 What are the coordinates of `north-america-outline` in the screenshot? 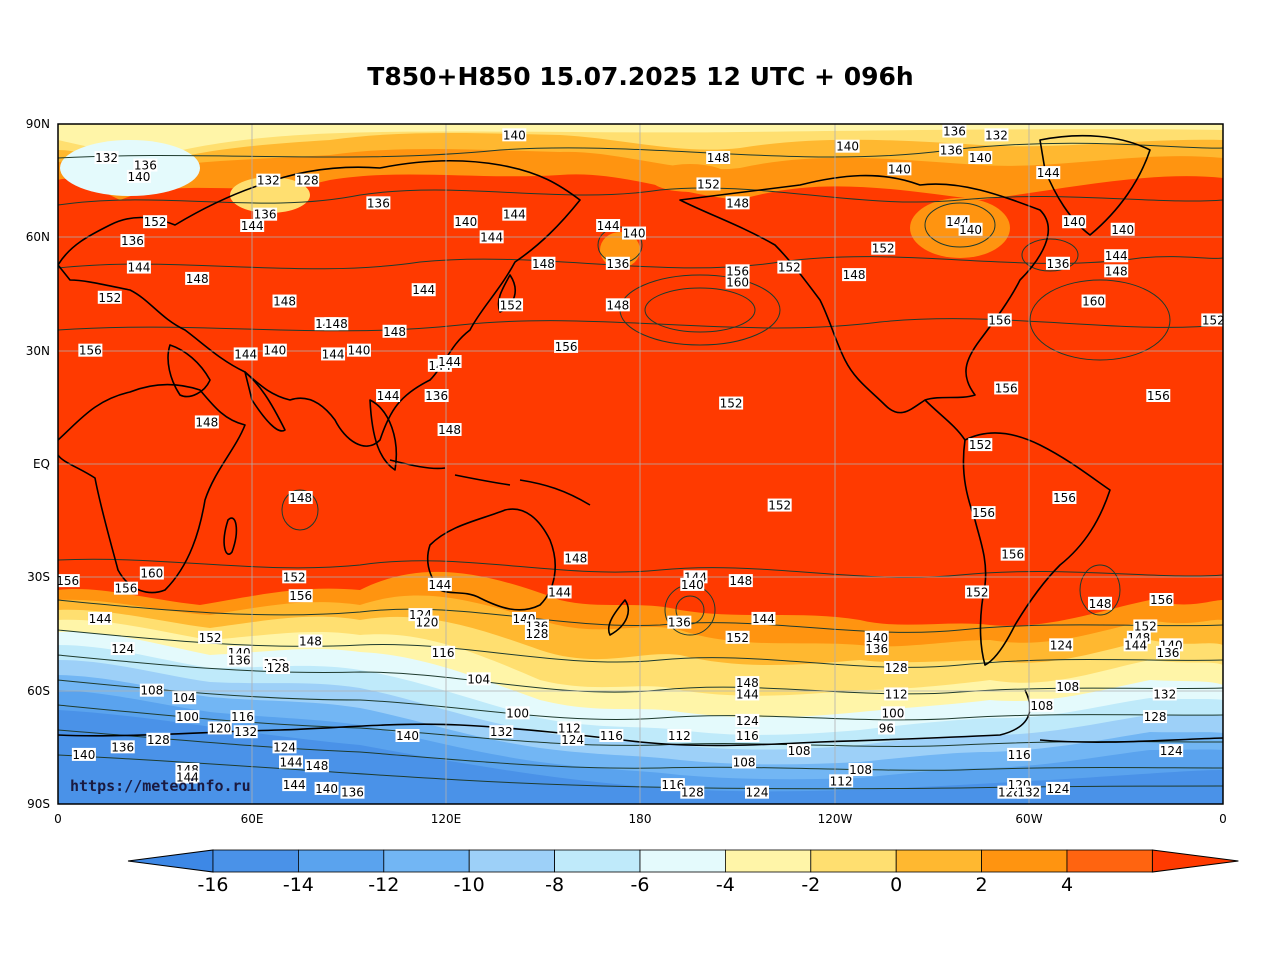 It's located at (864, 294).